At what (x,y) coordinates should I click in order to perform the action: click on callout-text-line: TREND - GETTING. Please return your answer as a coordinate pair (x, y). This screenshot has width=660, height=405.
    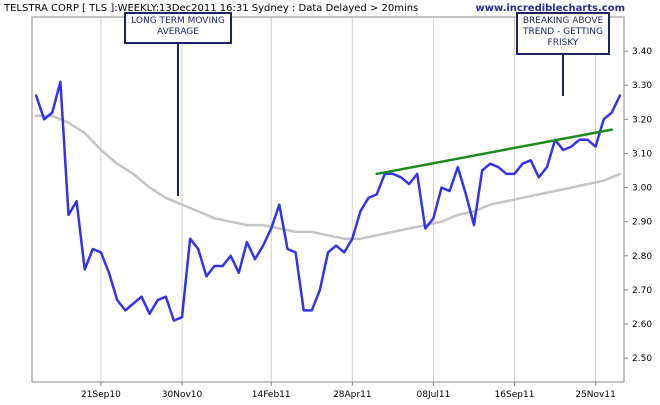
    Looking at the image, I should click on (563, 32).